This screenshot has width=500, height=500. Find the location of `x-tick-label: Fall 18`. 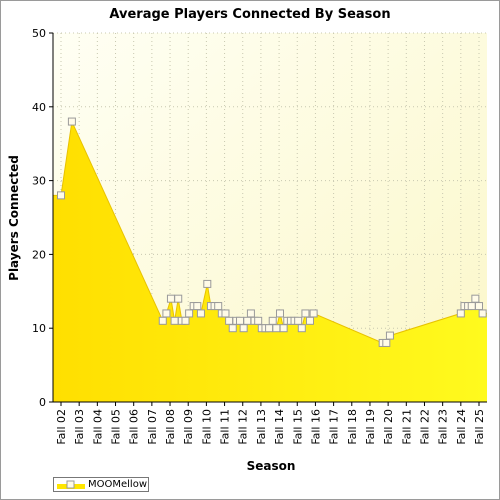

x-tick-label: Fall 18 is located at coordinates (352, 427).